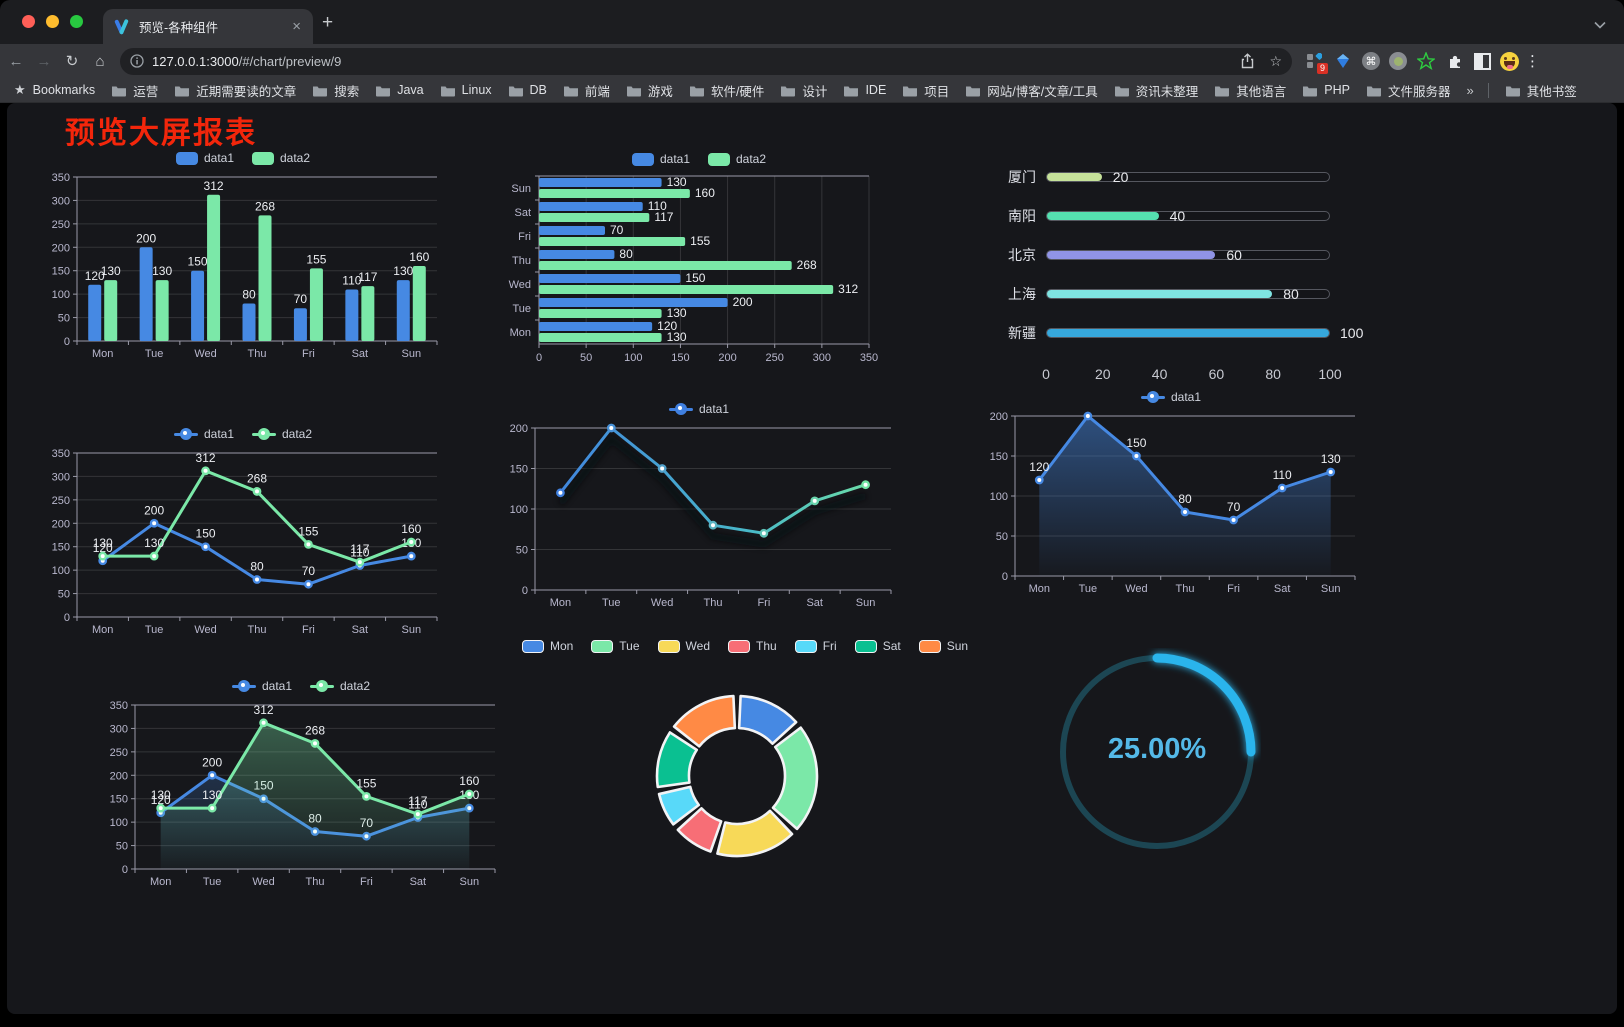  I want to click on browser-menu-button: ⋮, so click(1532, 61).